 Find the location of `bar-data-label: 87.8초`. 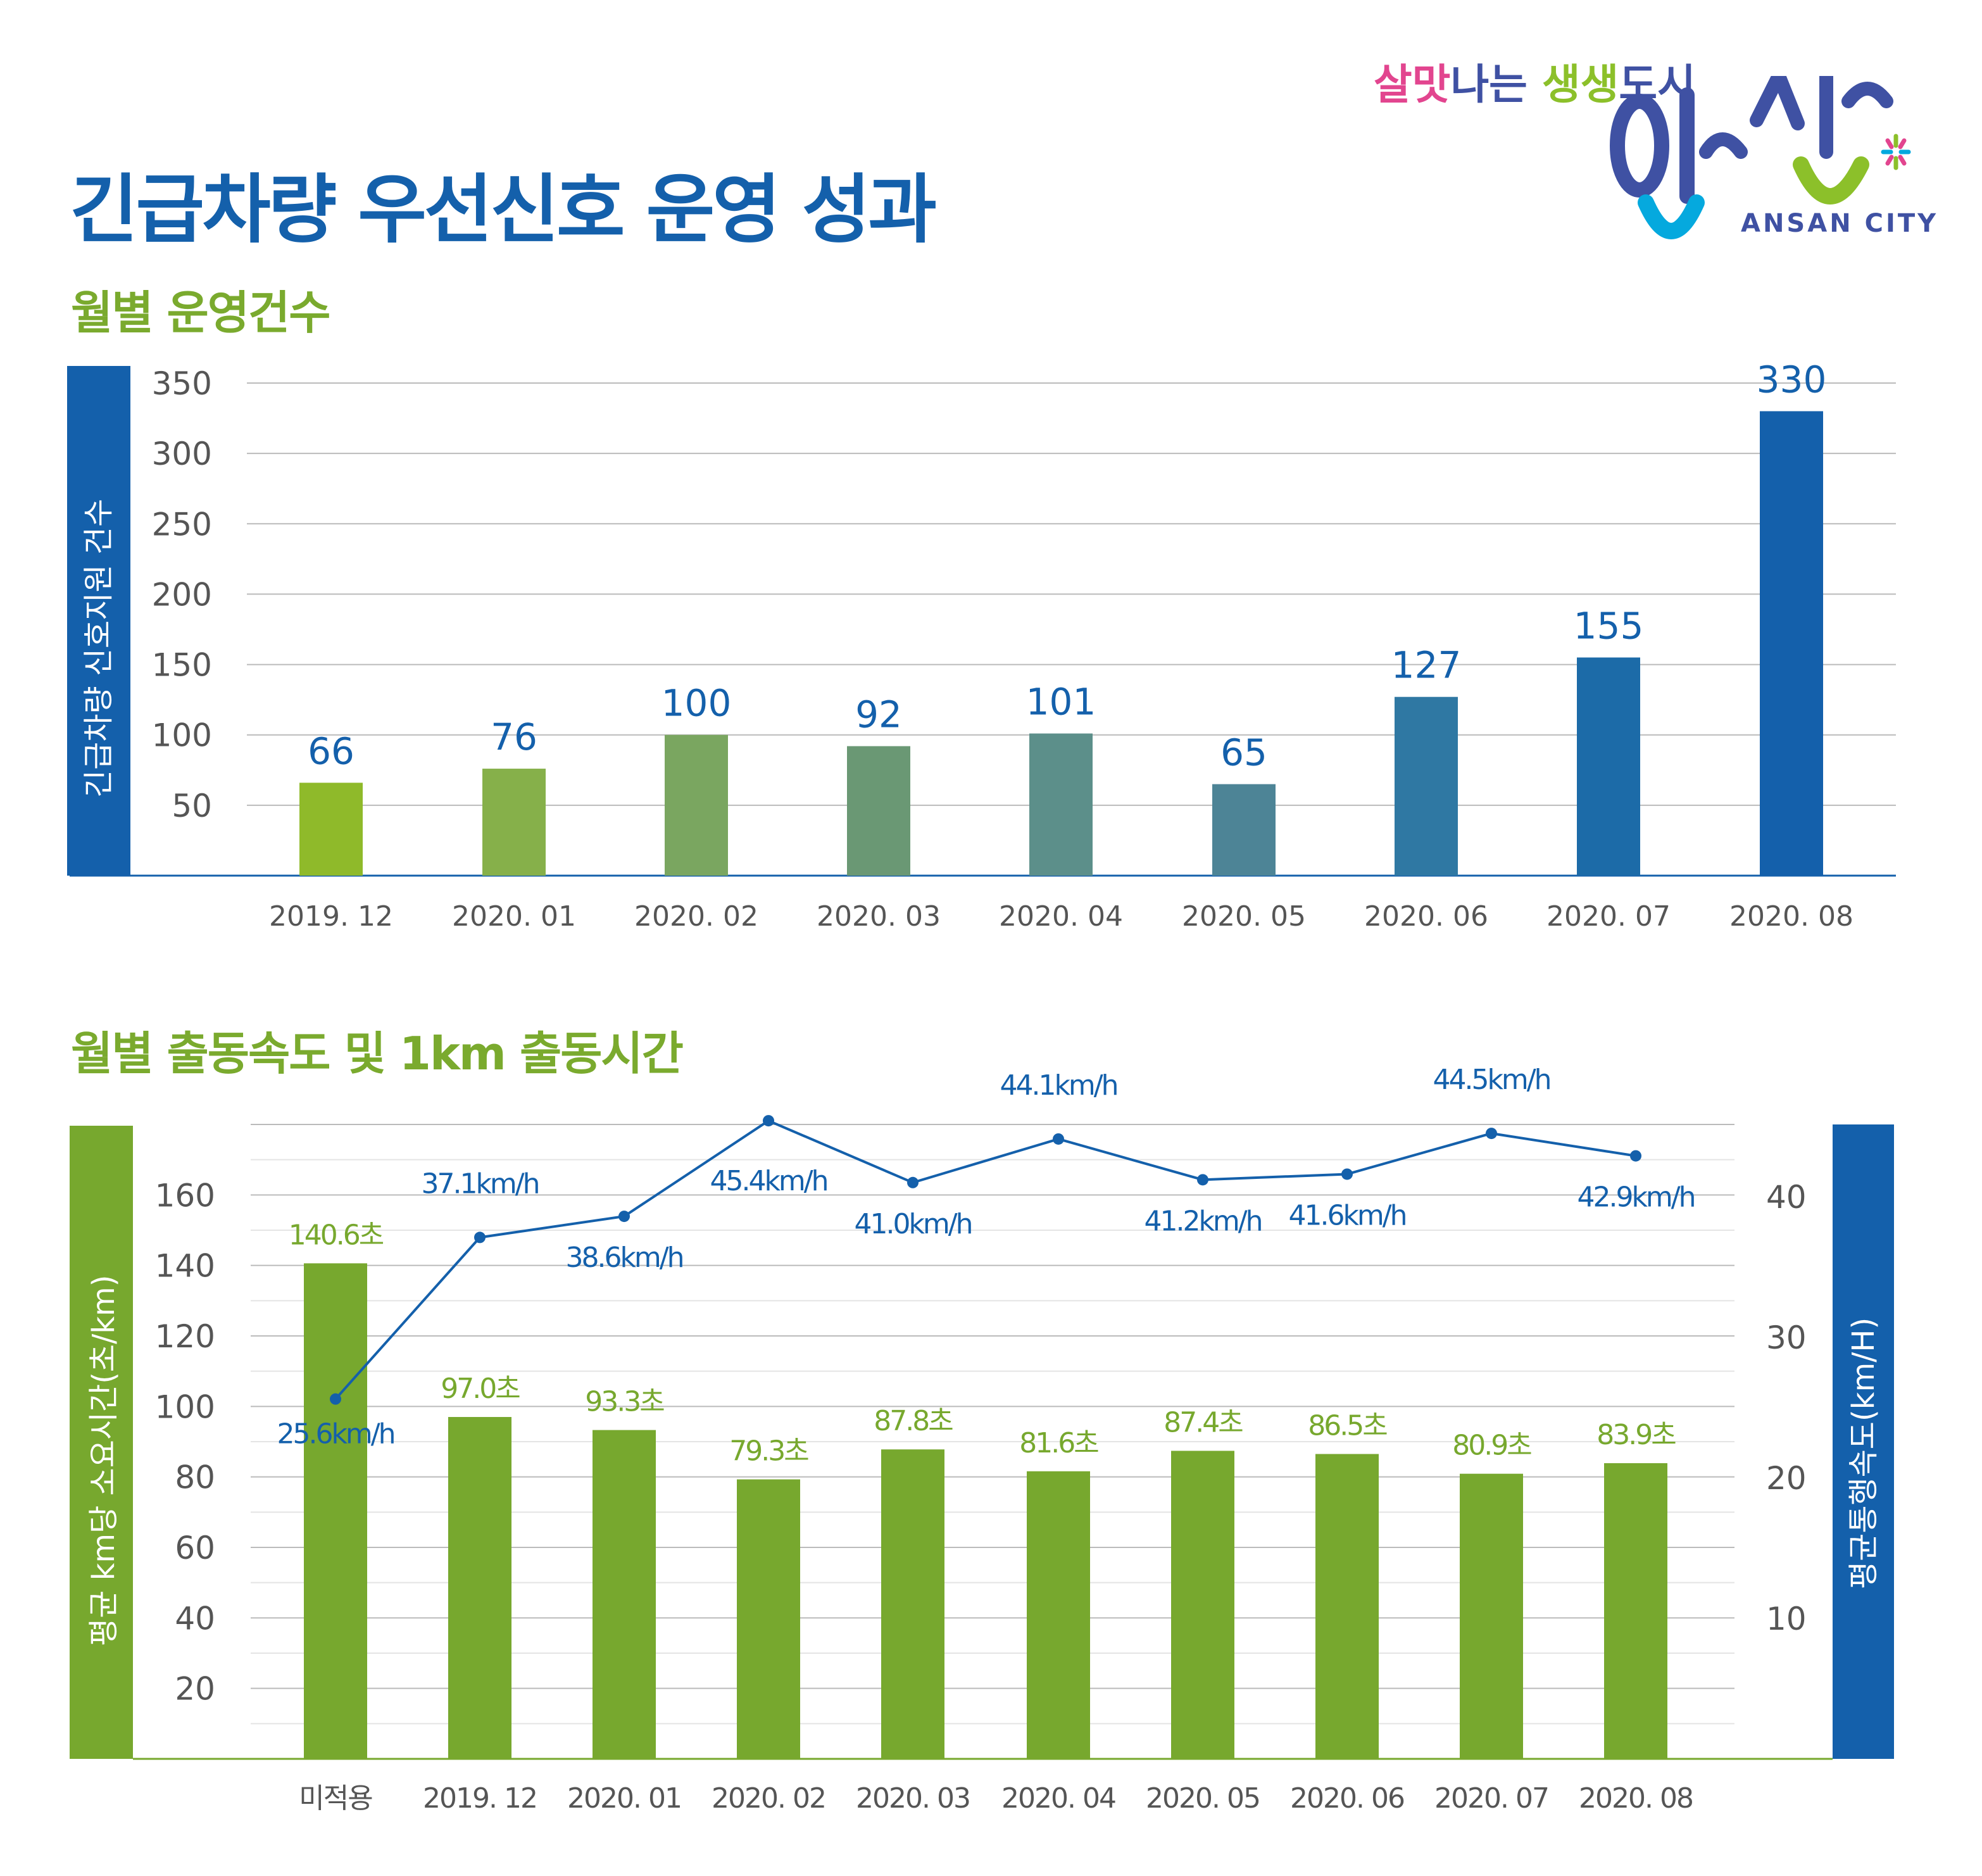

bar-data-label: 87.8초 is located at coordinates (913, 1421).